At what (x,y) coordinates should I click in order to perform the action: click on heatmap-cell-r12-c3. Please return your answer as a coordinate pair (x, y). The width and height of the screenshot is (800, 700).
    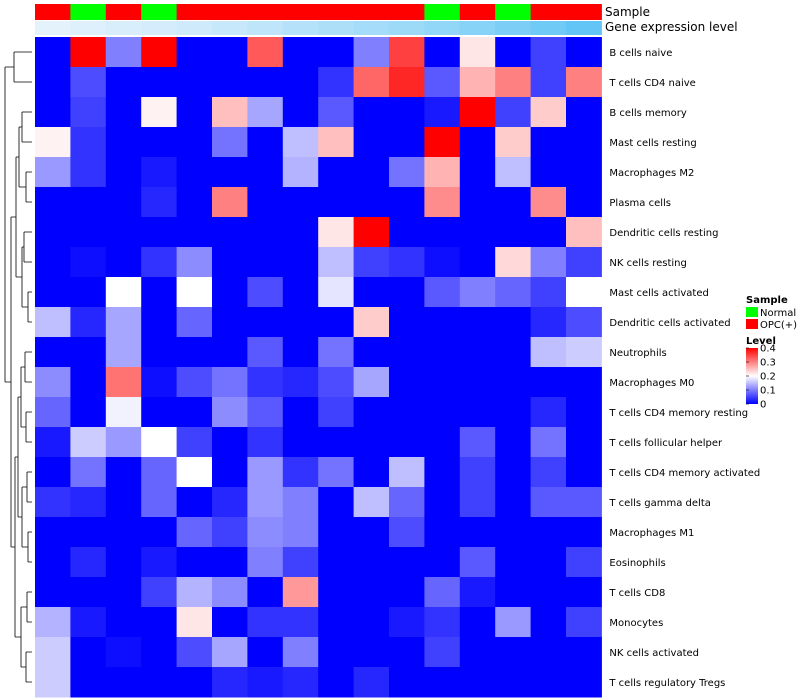
    Looking at the image, I should click on (159, 412).